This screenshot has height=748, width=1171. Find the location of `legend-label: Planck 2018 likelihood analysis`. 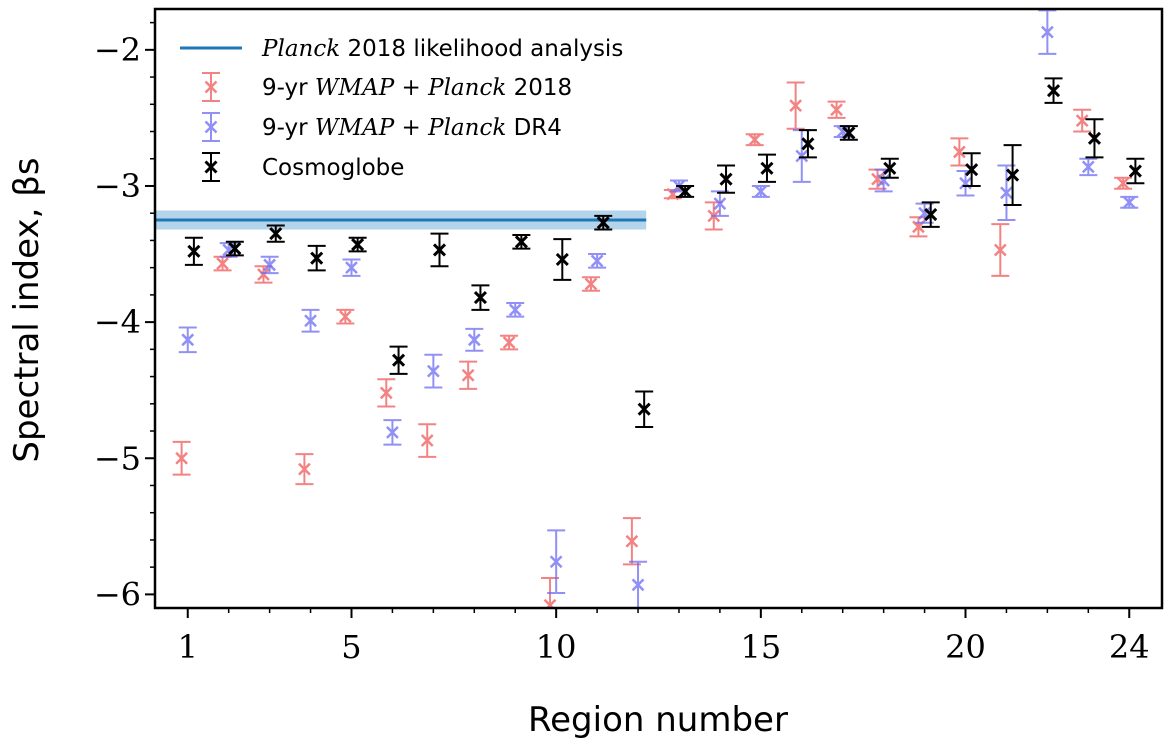

legend-label: Planck 2018 likelihood analysis is located at coordinates (442, 49).